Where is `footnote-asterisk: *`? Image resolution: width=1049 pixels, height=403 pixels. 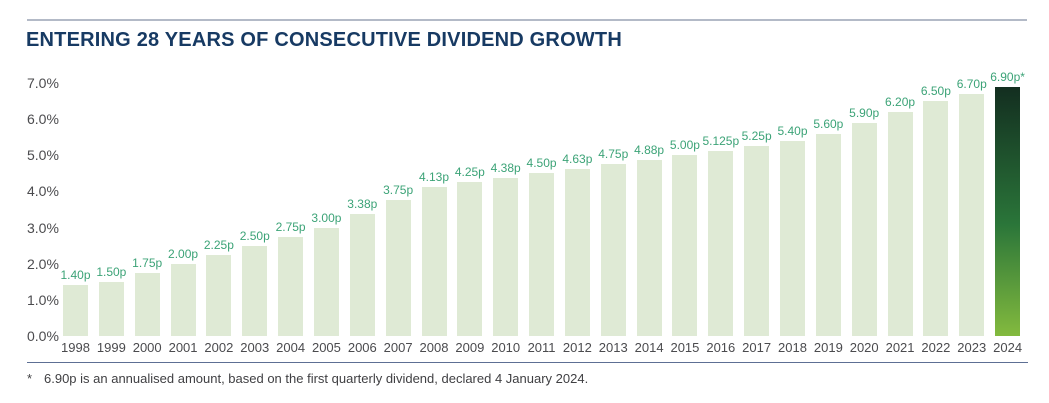 footnote-asterisk: * is located at coordinates (30, 378).